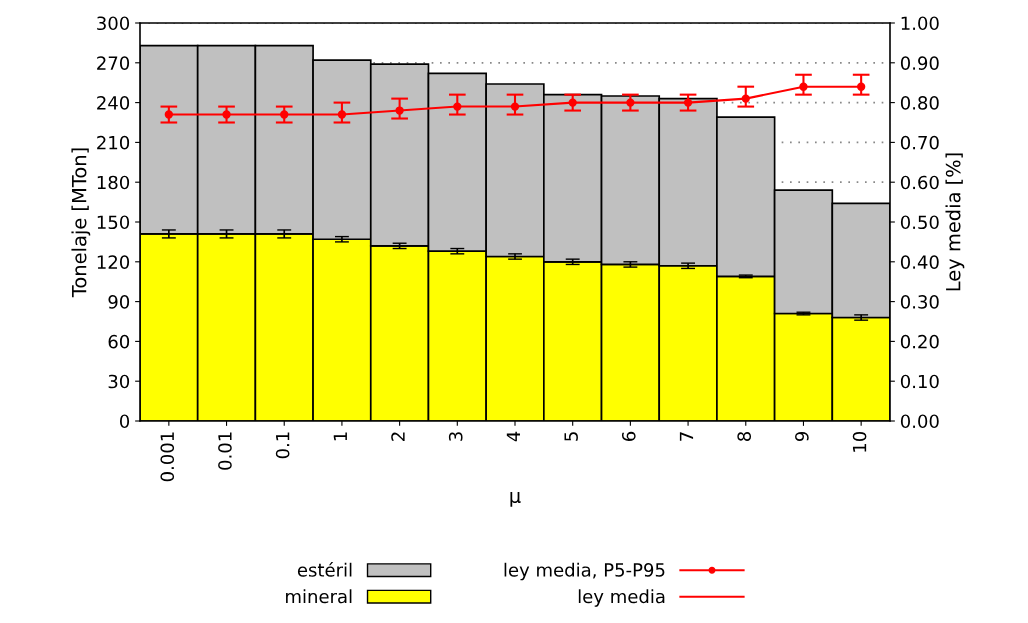 The height and width of the screenshot is (623, 1028). I want to click on y-tick-label: 180, so click(113, 182).